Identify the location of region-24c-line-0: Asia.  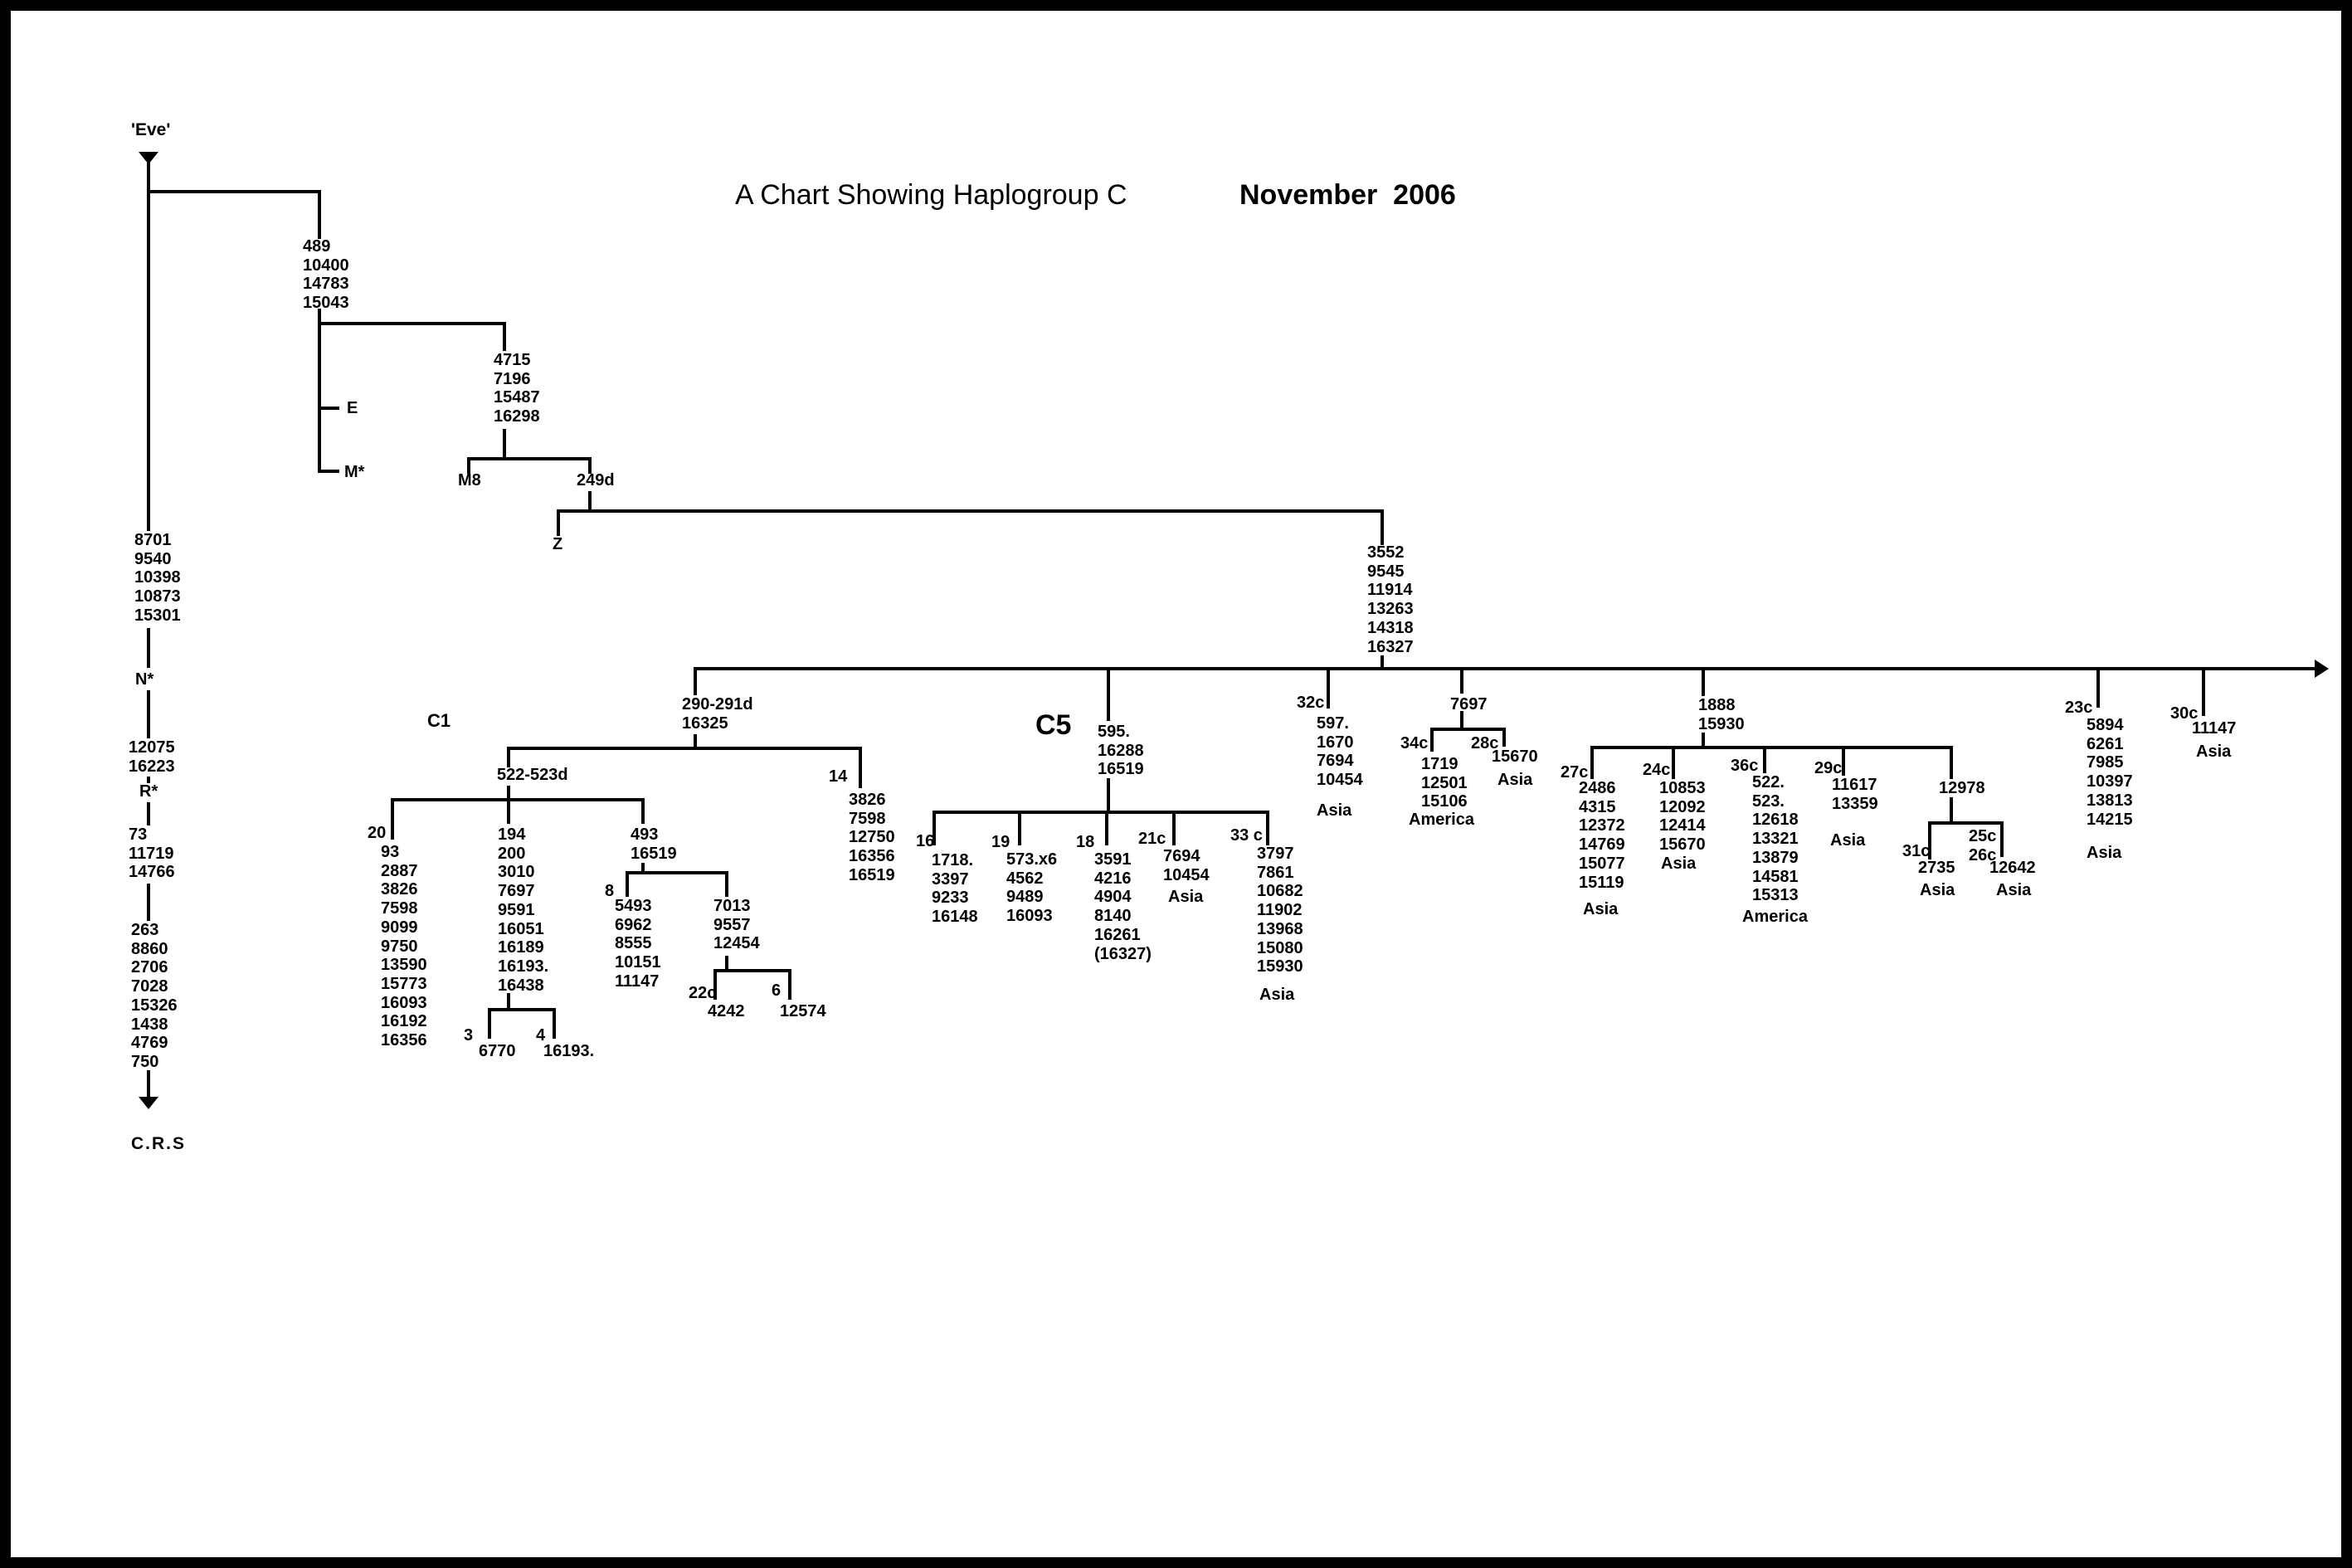
(1679, 864).